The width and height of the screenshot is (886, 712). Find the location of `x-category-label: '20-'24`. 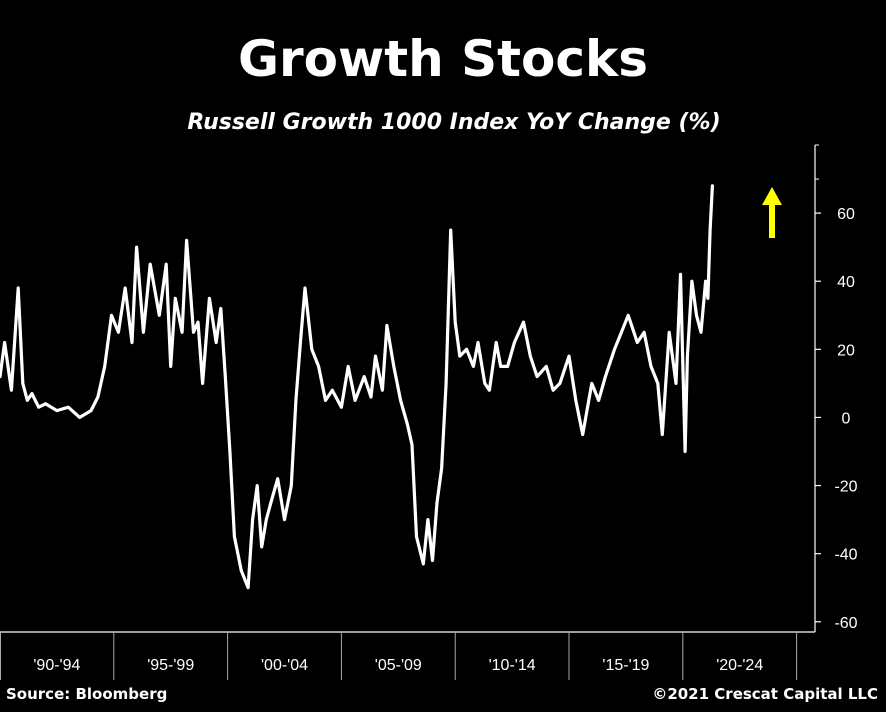

x-category-label: '20-'24 is located at coordinates (739, 665).